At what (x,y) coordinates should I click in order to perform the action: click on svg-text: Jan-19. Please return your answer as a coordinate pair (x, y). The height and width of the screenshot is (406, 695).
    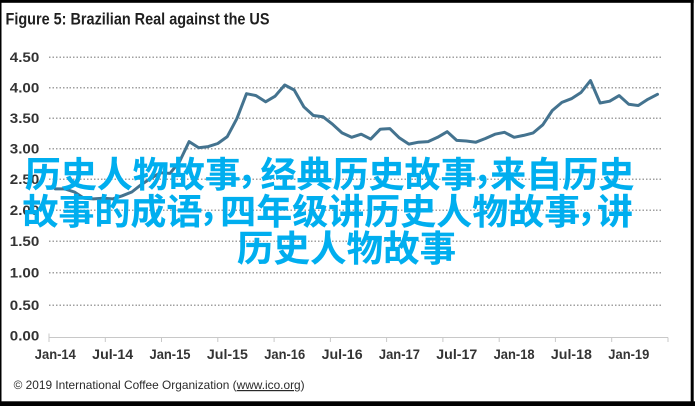
    Looking at the image, I should click on (628, 354).